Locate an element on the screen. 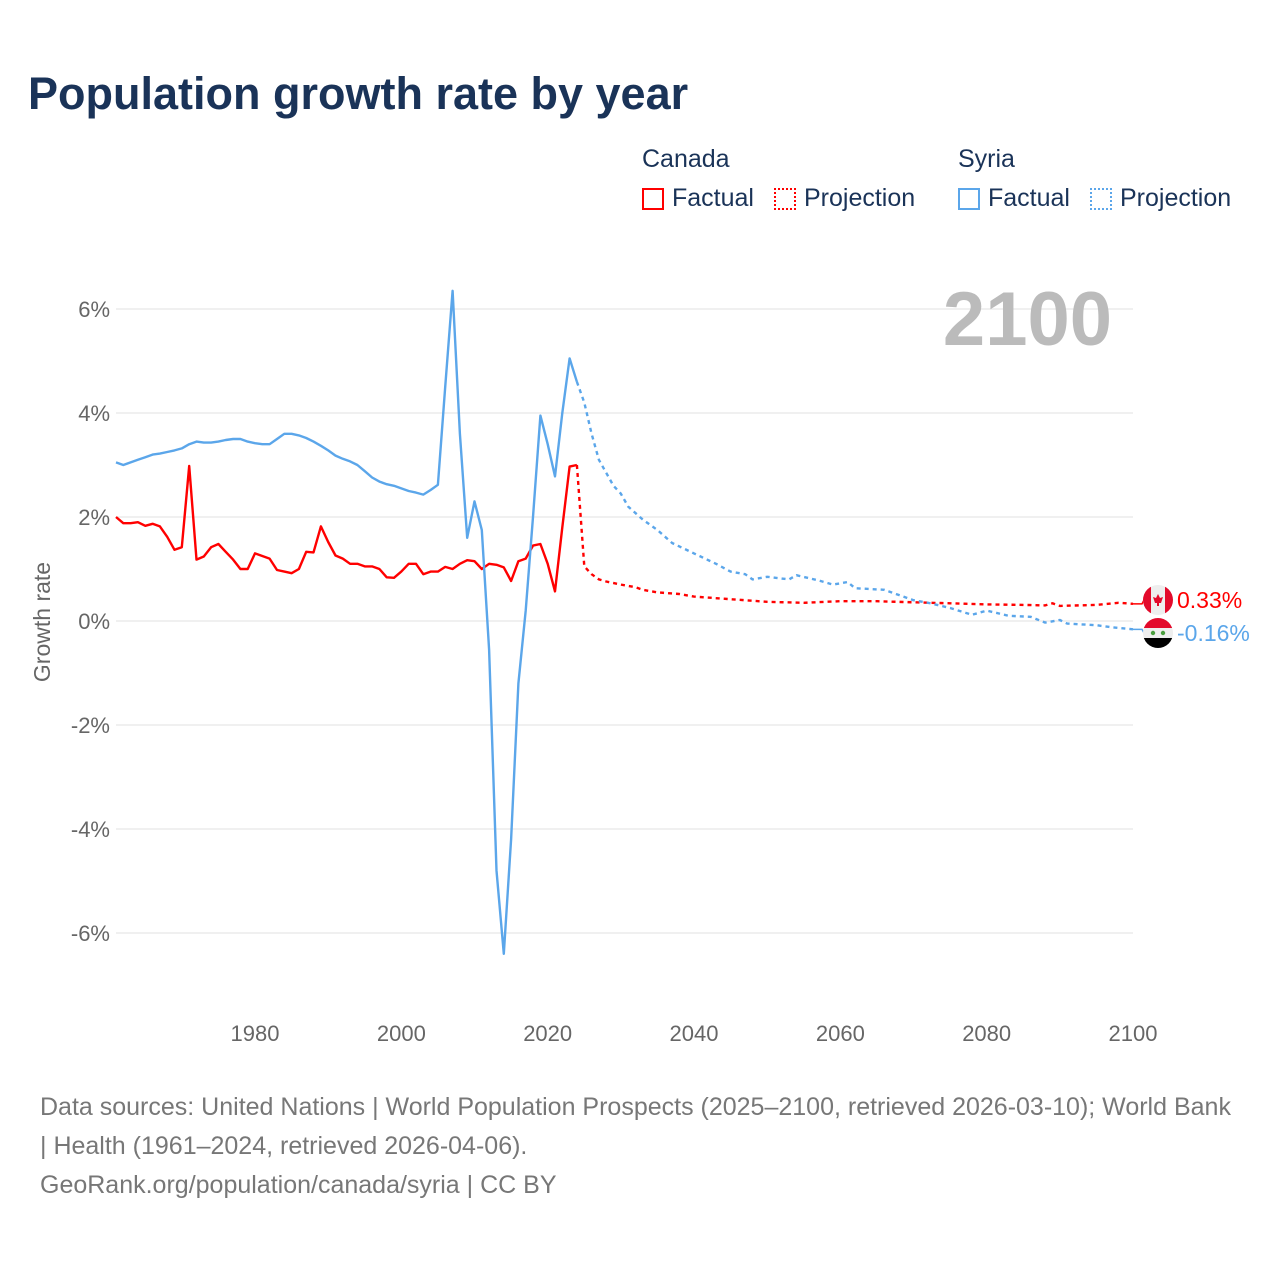 The height and width of the screenshot is (1280, 1280). x-tick-label: 2040 is located at coordinates (694, 1033).